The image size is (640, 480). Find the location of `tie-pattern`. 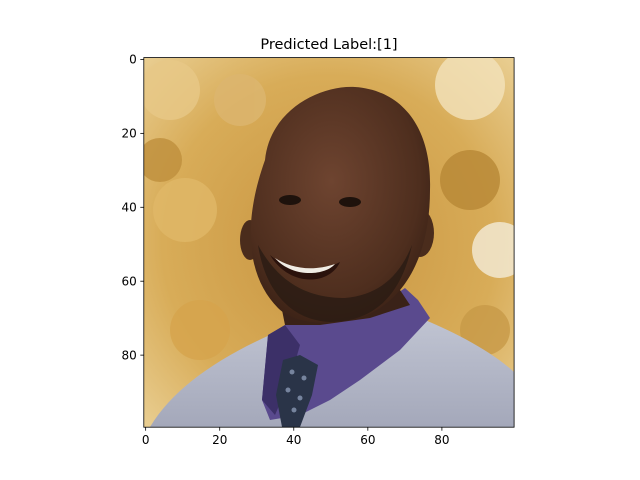

tie-pattern is located at coordinates (296, 391).